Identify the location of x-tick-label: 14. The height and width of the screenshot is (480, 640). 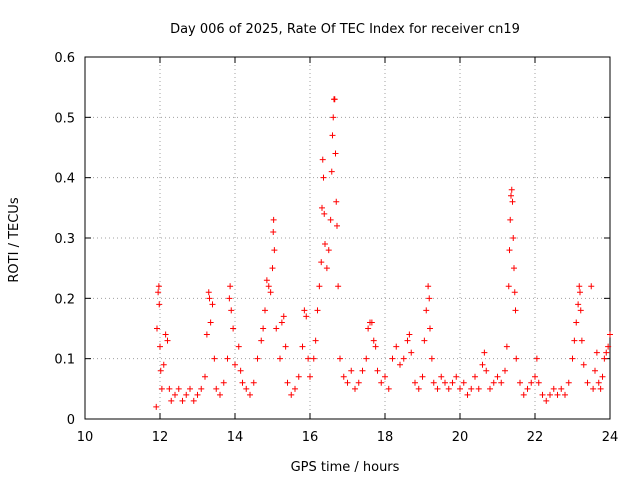
(235, 437).